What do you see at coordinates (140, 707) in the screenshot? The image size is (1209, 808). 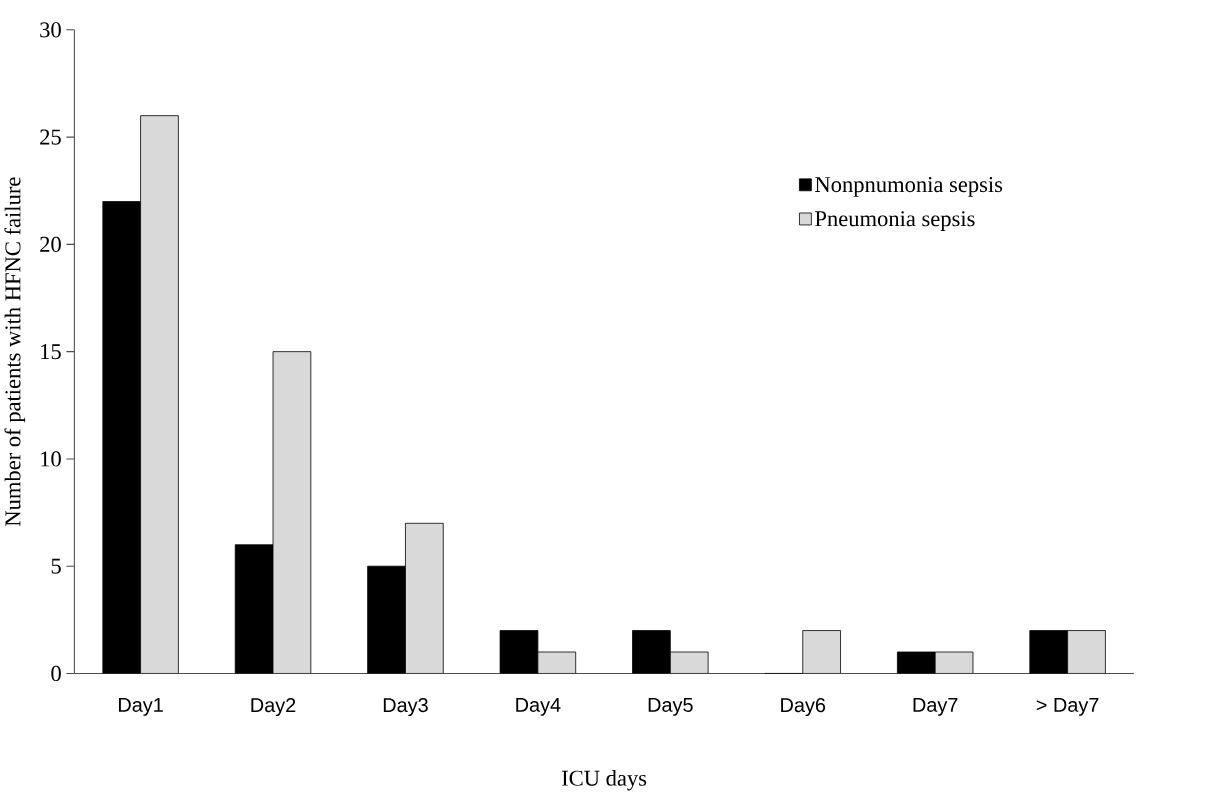 I see `x-tick-label: Day1` at bounding box center [140, 707].